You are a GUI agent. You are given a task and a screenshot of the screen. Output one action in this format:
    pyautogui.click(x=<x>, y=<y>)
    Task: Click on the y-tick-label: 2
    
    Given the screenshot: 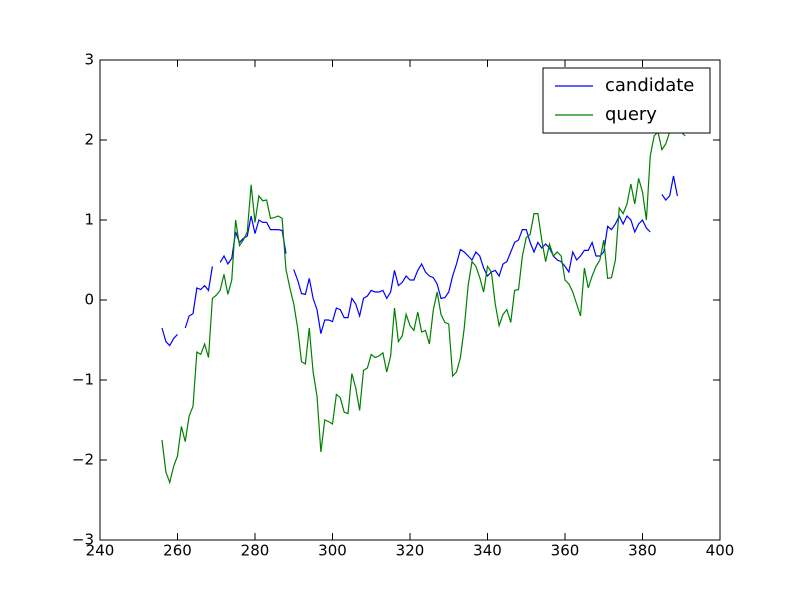 What is the action you would take?
    pyautogui.click(x=89, y=140)
    